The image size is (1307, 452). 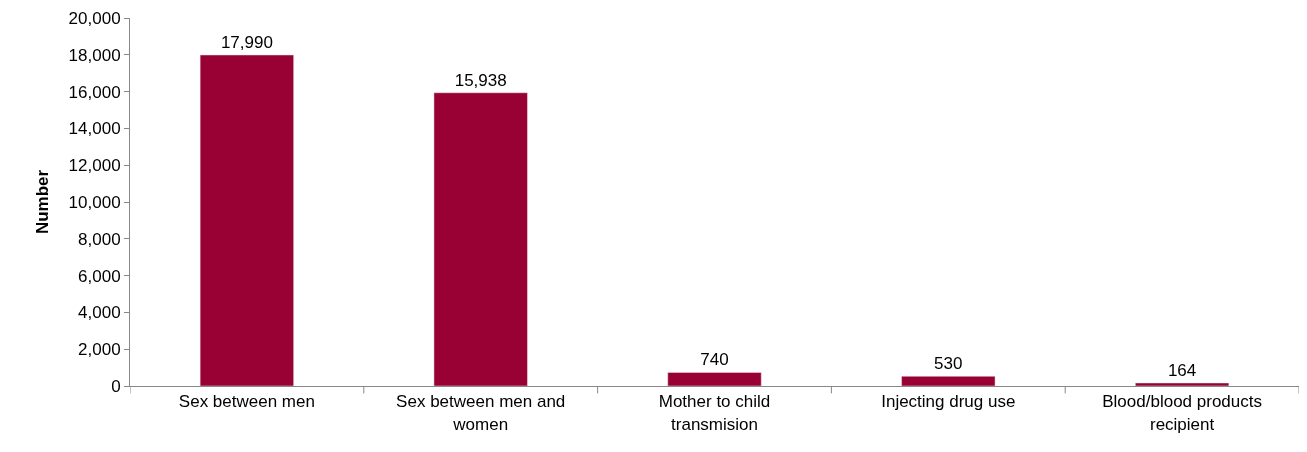 What do you see at coordinates (94, 18) in the screenshot?
I see `y-tick-label: 20,000` at bounding box center [94, 18].